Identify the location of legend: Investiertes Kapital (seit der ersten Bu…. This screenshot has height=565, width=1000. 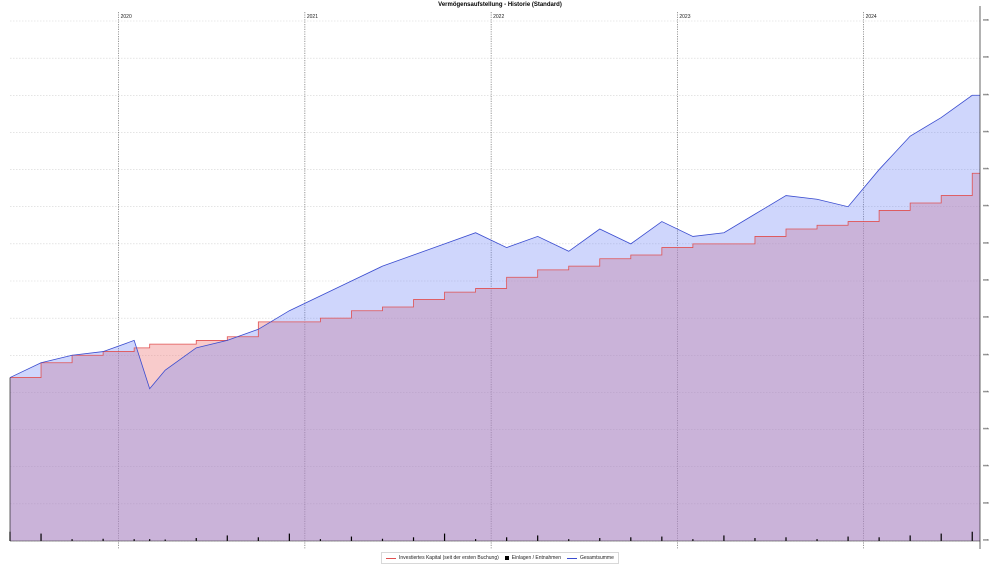
(500, 558).